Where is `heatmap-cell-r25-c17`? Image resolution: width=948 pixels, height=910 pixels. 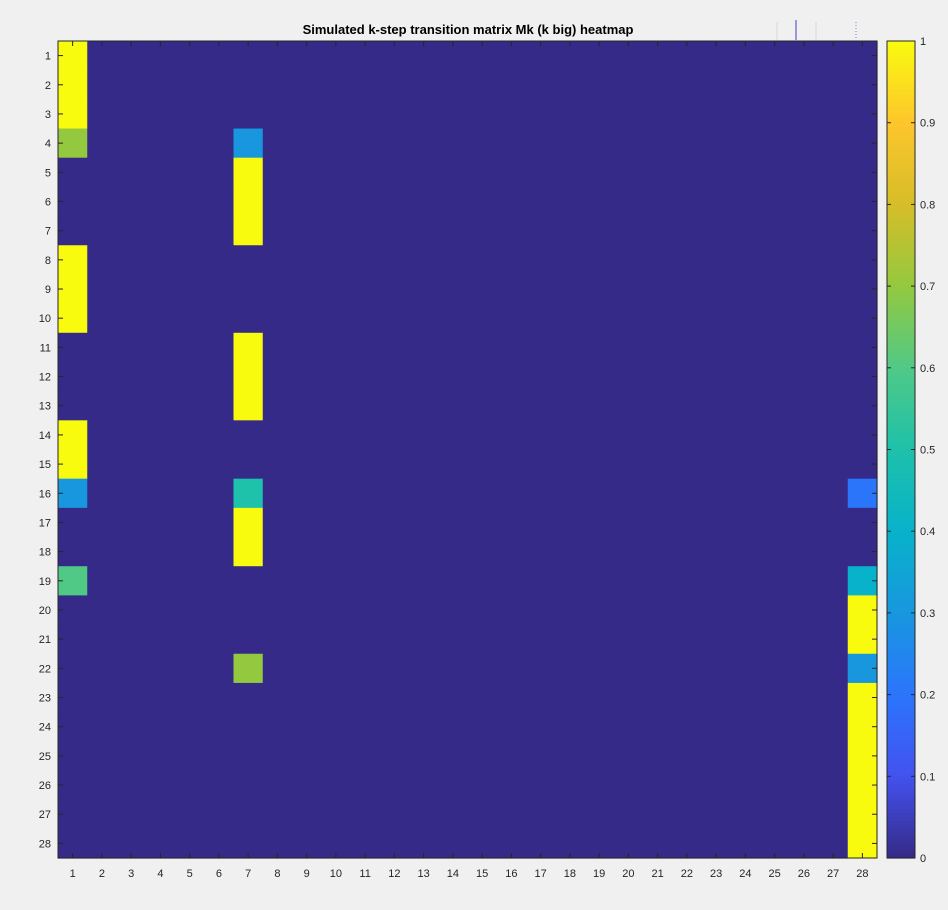
heatmap-cell-r25-c17 is located at coordinates (541, 756).